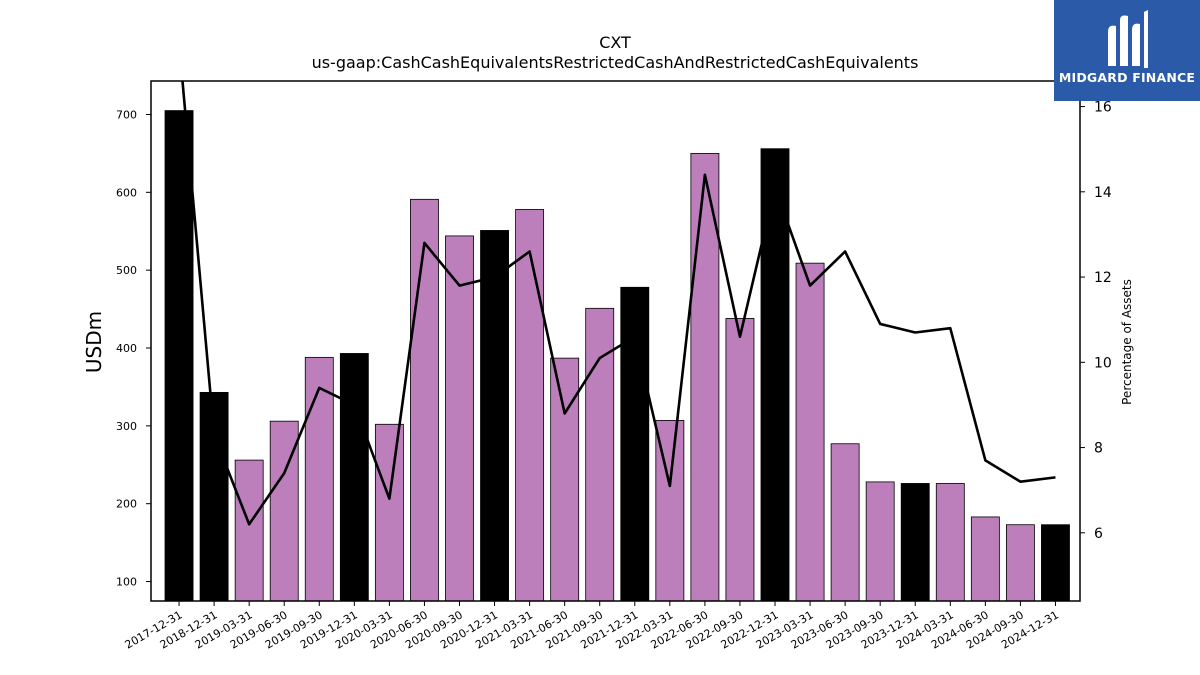 This screenshot has width=1200, height=675. Describe the element at coordinates (1103, 278) in the screenshot. I see `y2-tick-label: 12` at that location.